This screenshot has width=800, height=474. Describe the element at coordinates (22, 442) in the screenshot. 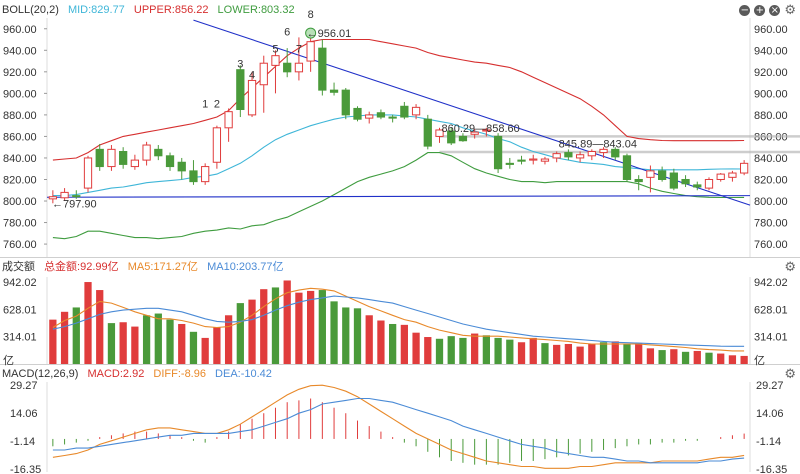

I see `macd-tick-label-left: -1.14` at that location.